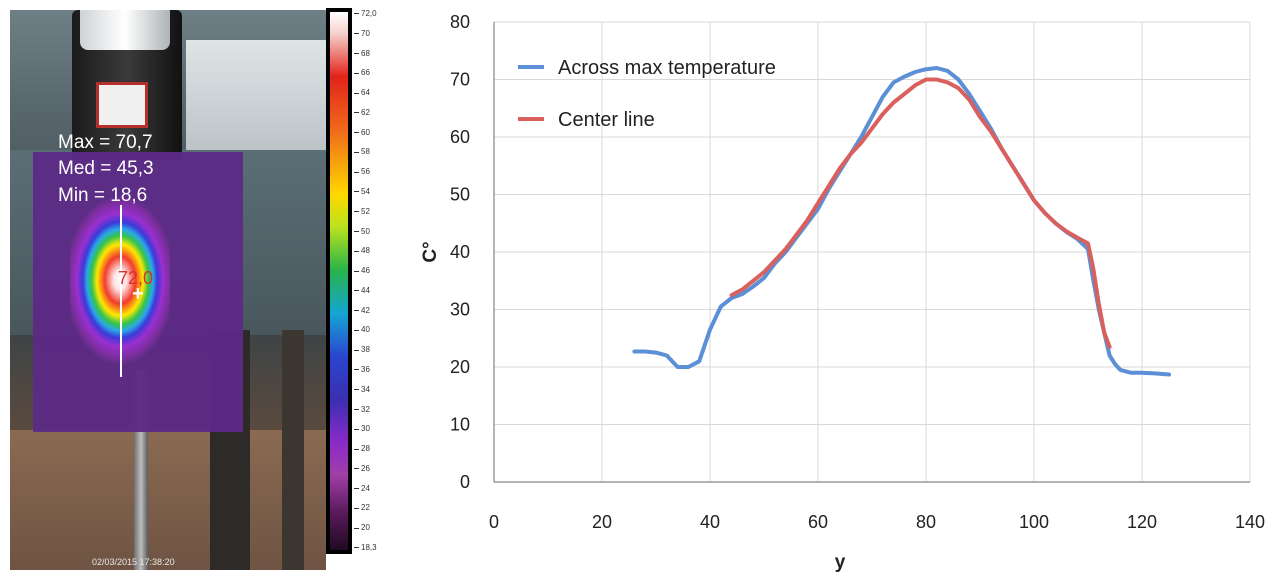 The width and height of the screenshot is (1269, 576). What do you see at coordinates (362, 350) in the screenshot?
I see `scale-tick-label: 38` at bounding box center [362, 350].